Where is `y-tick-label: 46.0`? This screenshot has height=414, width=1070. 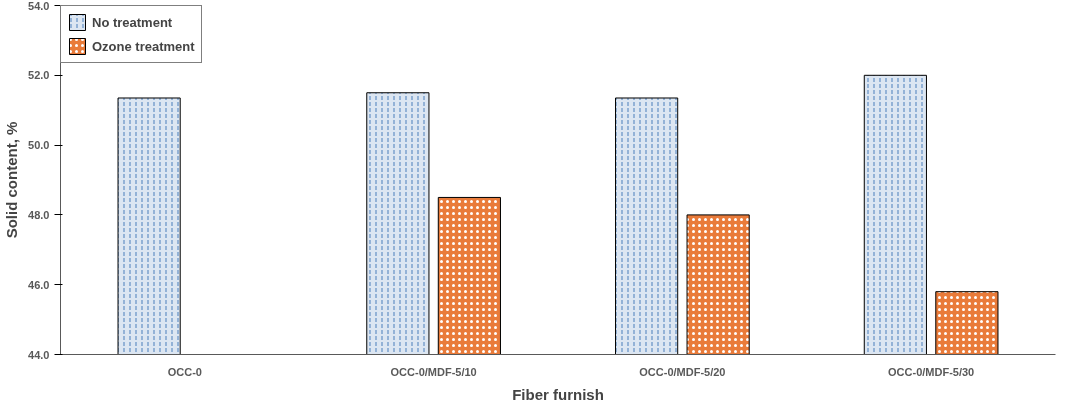
y-tick-label: 46.0 is located at coordinates (39, 284).